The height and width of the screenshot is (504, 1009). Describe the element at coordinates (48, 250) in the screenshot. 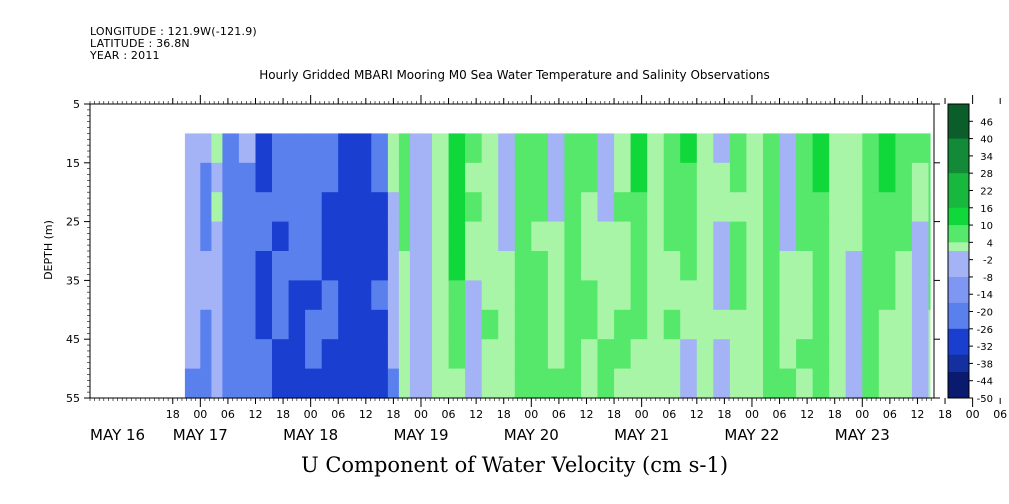

I see `y-axis-label: DEPTH (m)` at that location.